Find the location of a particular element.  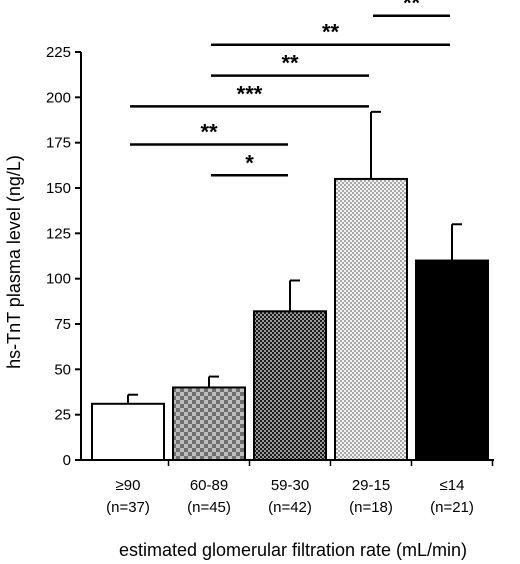

y-tick-label-25: 25 is located at coordinates (62, 415).